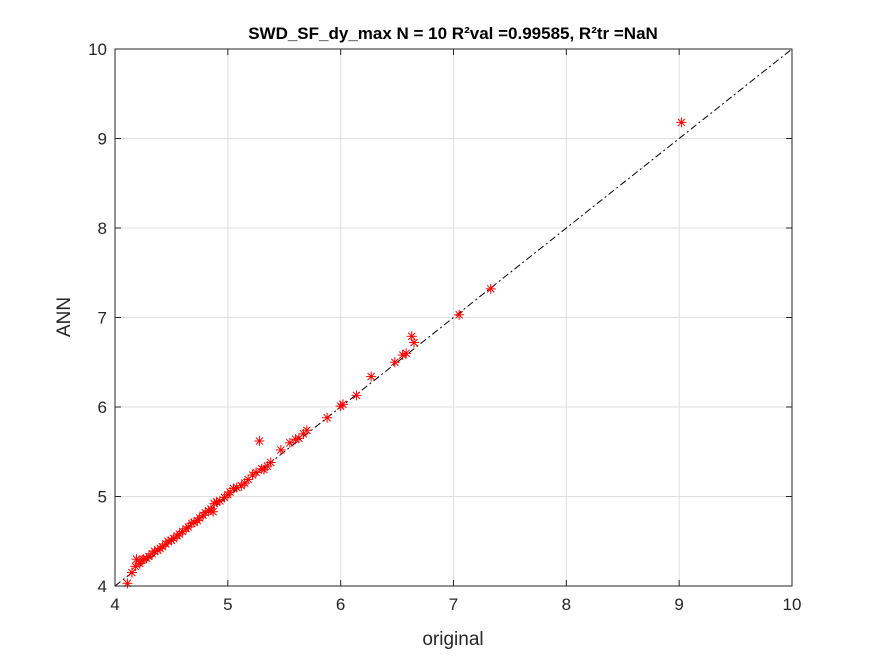  Describe the element at coordinates (102, 228) in the screenshot. I see `y-tick-label: 8` at that location.